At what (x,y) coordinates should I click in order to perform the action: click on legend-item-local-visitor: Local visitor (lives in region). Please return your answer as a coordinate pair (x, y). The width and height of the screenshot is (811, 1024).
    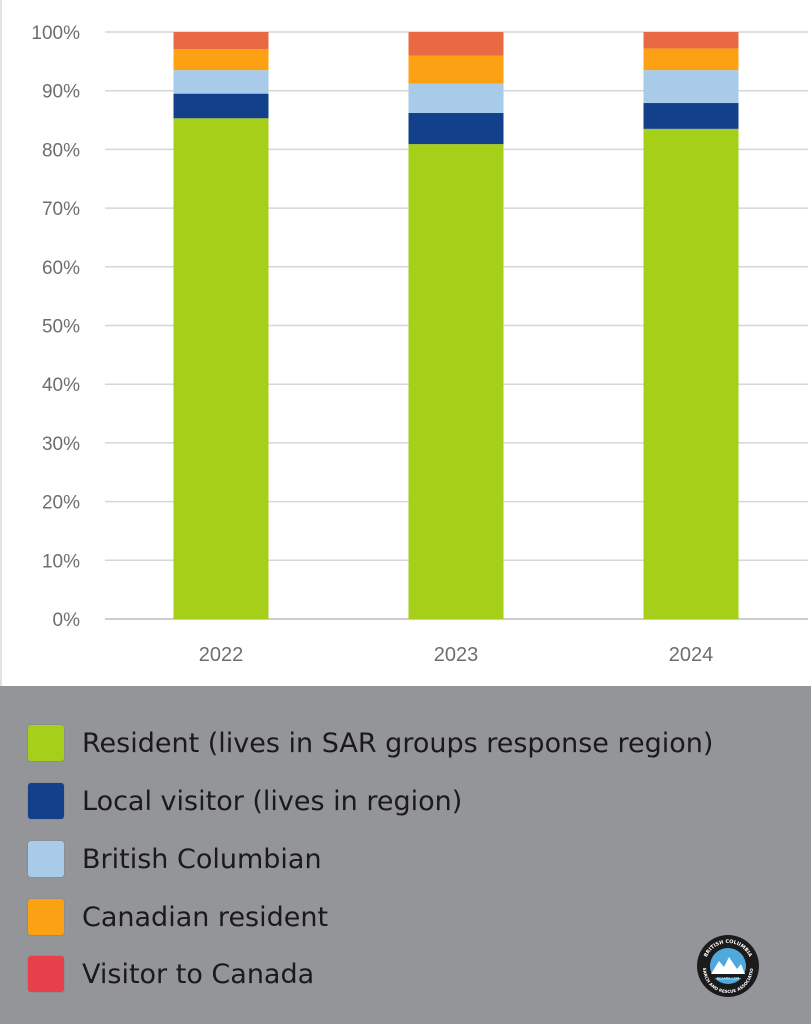
    Looking at the image, I should click on (245, 801).